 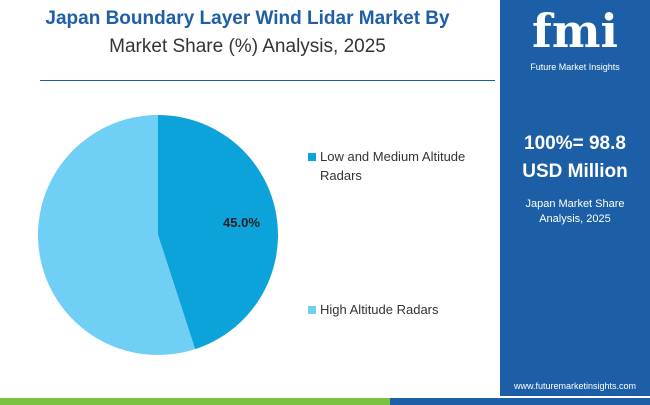 I want to click on legend-label: High Altitude Radars, so click(x=379, y=309).